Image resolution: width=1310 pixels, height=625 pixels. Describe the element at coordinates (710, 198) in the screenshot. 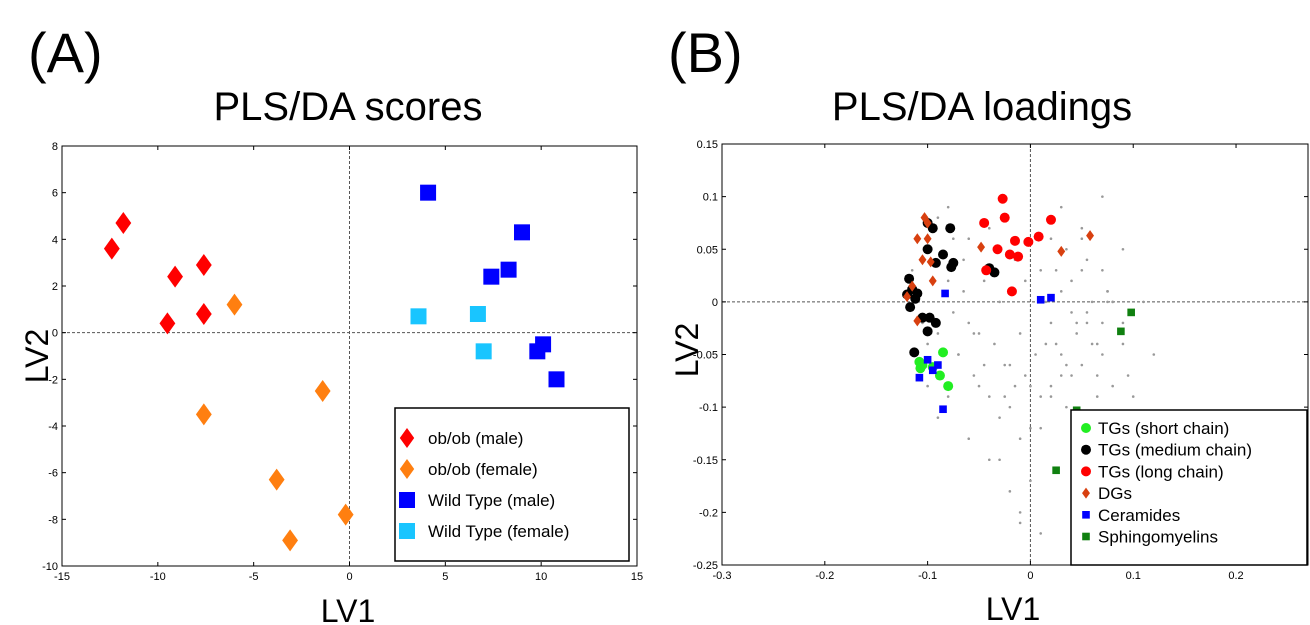

I see `y-tick-label: 0.1` at that location.